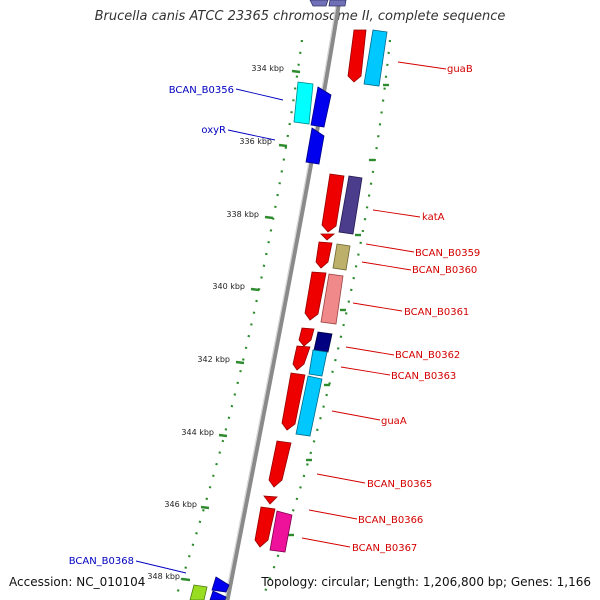 The height and width of the screenshot is (600, 600). What do you see at coordinates (460, 69) in the screenshot?
I see `gene-label-guab: guaB` at bounding box center [460, 69].